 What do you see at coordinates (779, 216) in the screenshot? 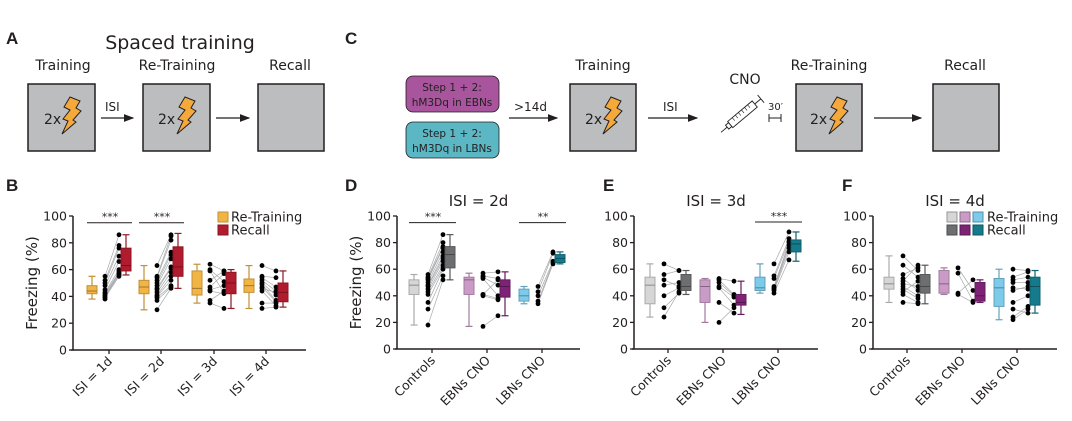
I see `significance-label: ***` at bounding box center [779, 216].